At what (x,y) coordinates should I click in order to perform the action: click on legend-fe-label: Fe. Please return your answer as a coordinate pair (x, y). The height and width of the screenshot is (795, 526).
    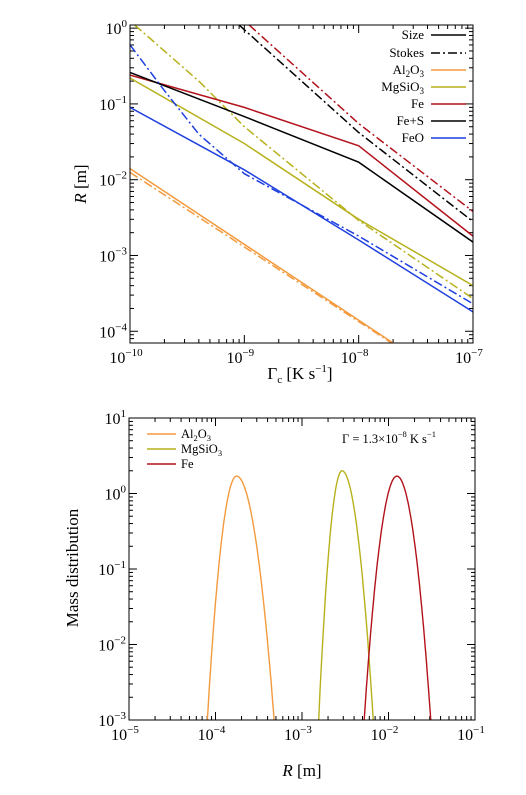
    Looking at the image, I should click on (417, 103).